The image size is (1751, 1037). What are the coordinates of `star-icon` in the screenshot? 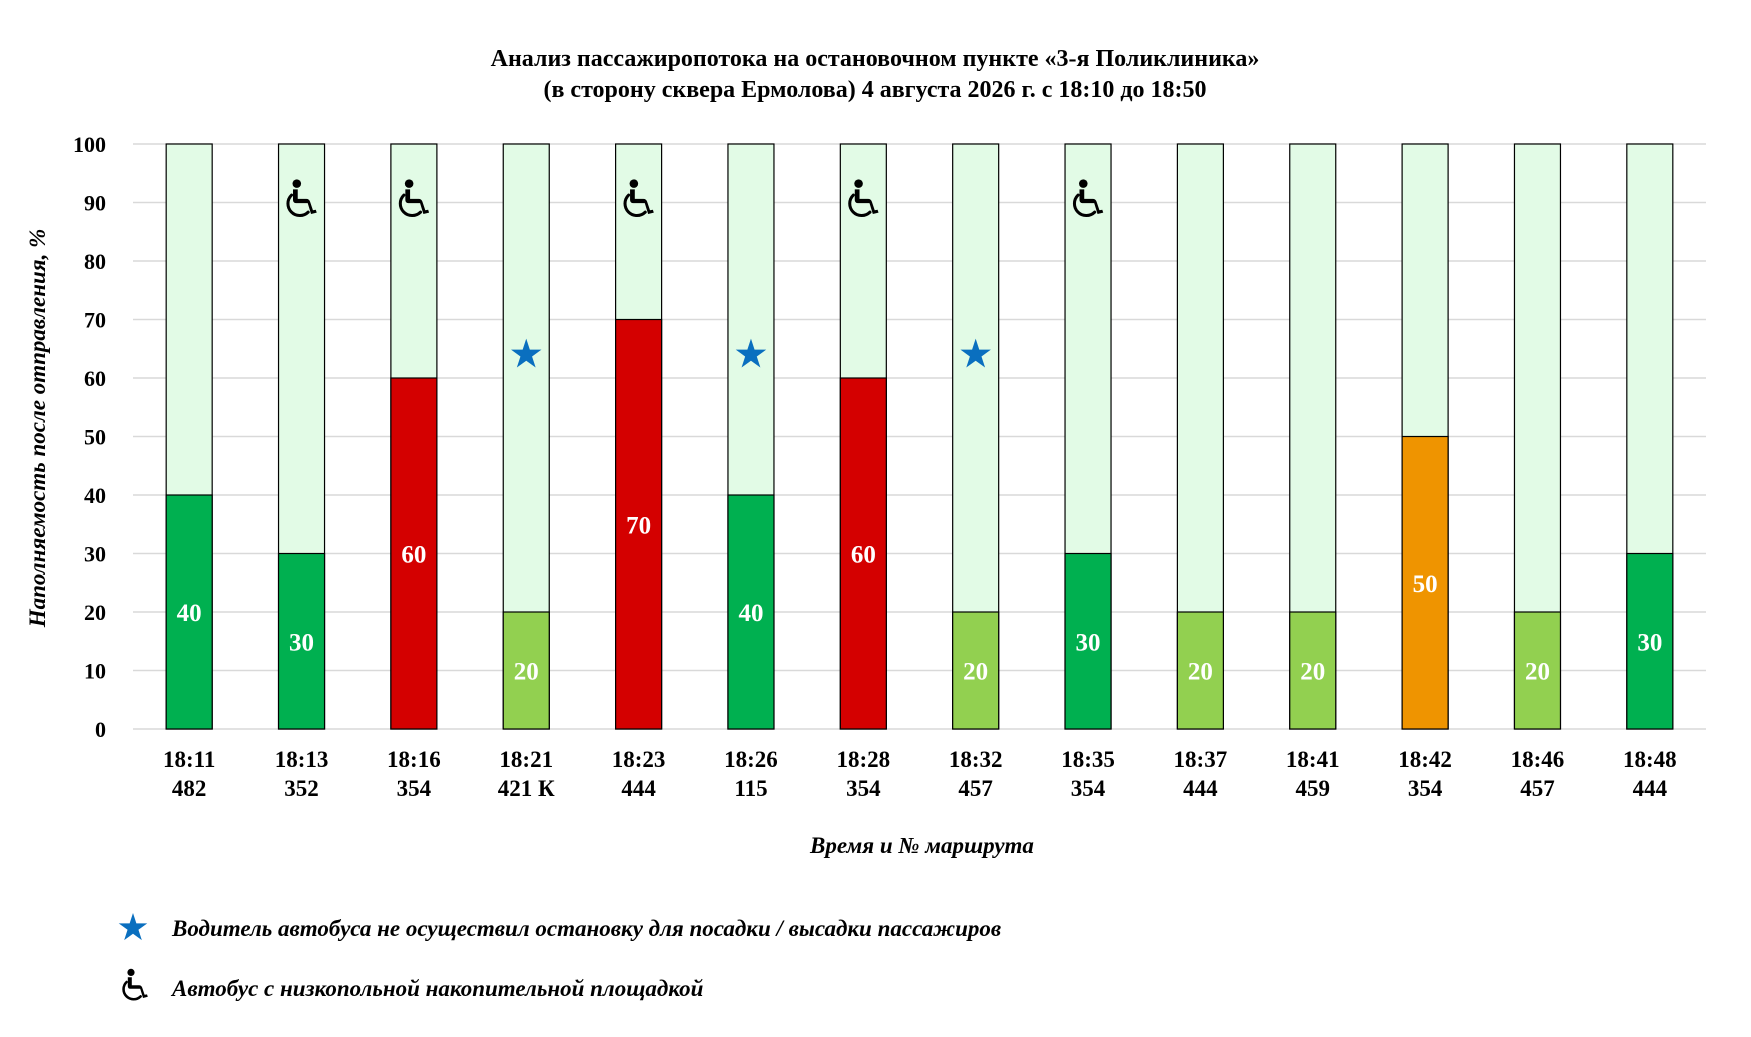 It's located at (133, 927).